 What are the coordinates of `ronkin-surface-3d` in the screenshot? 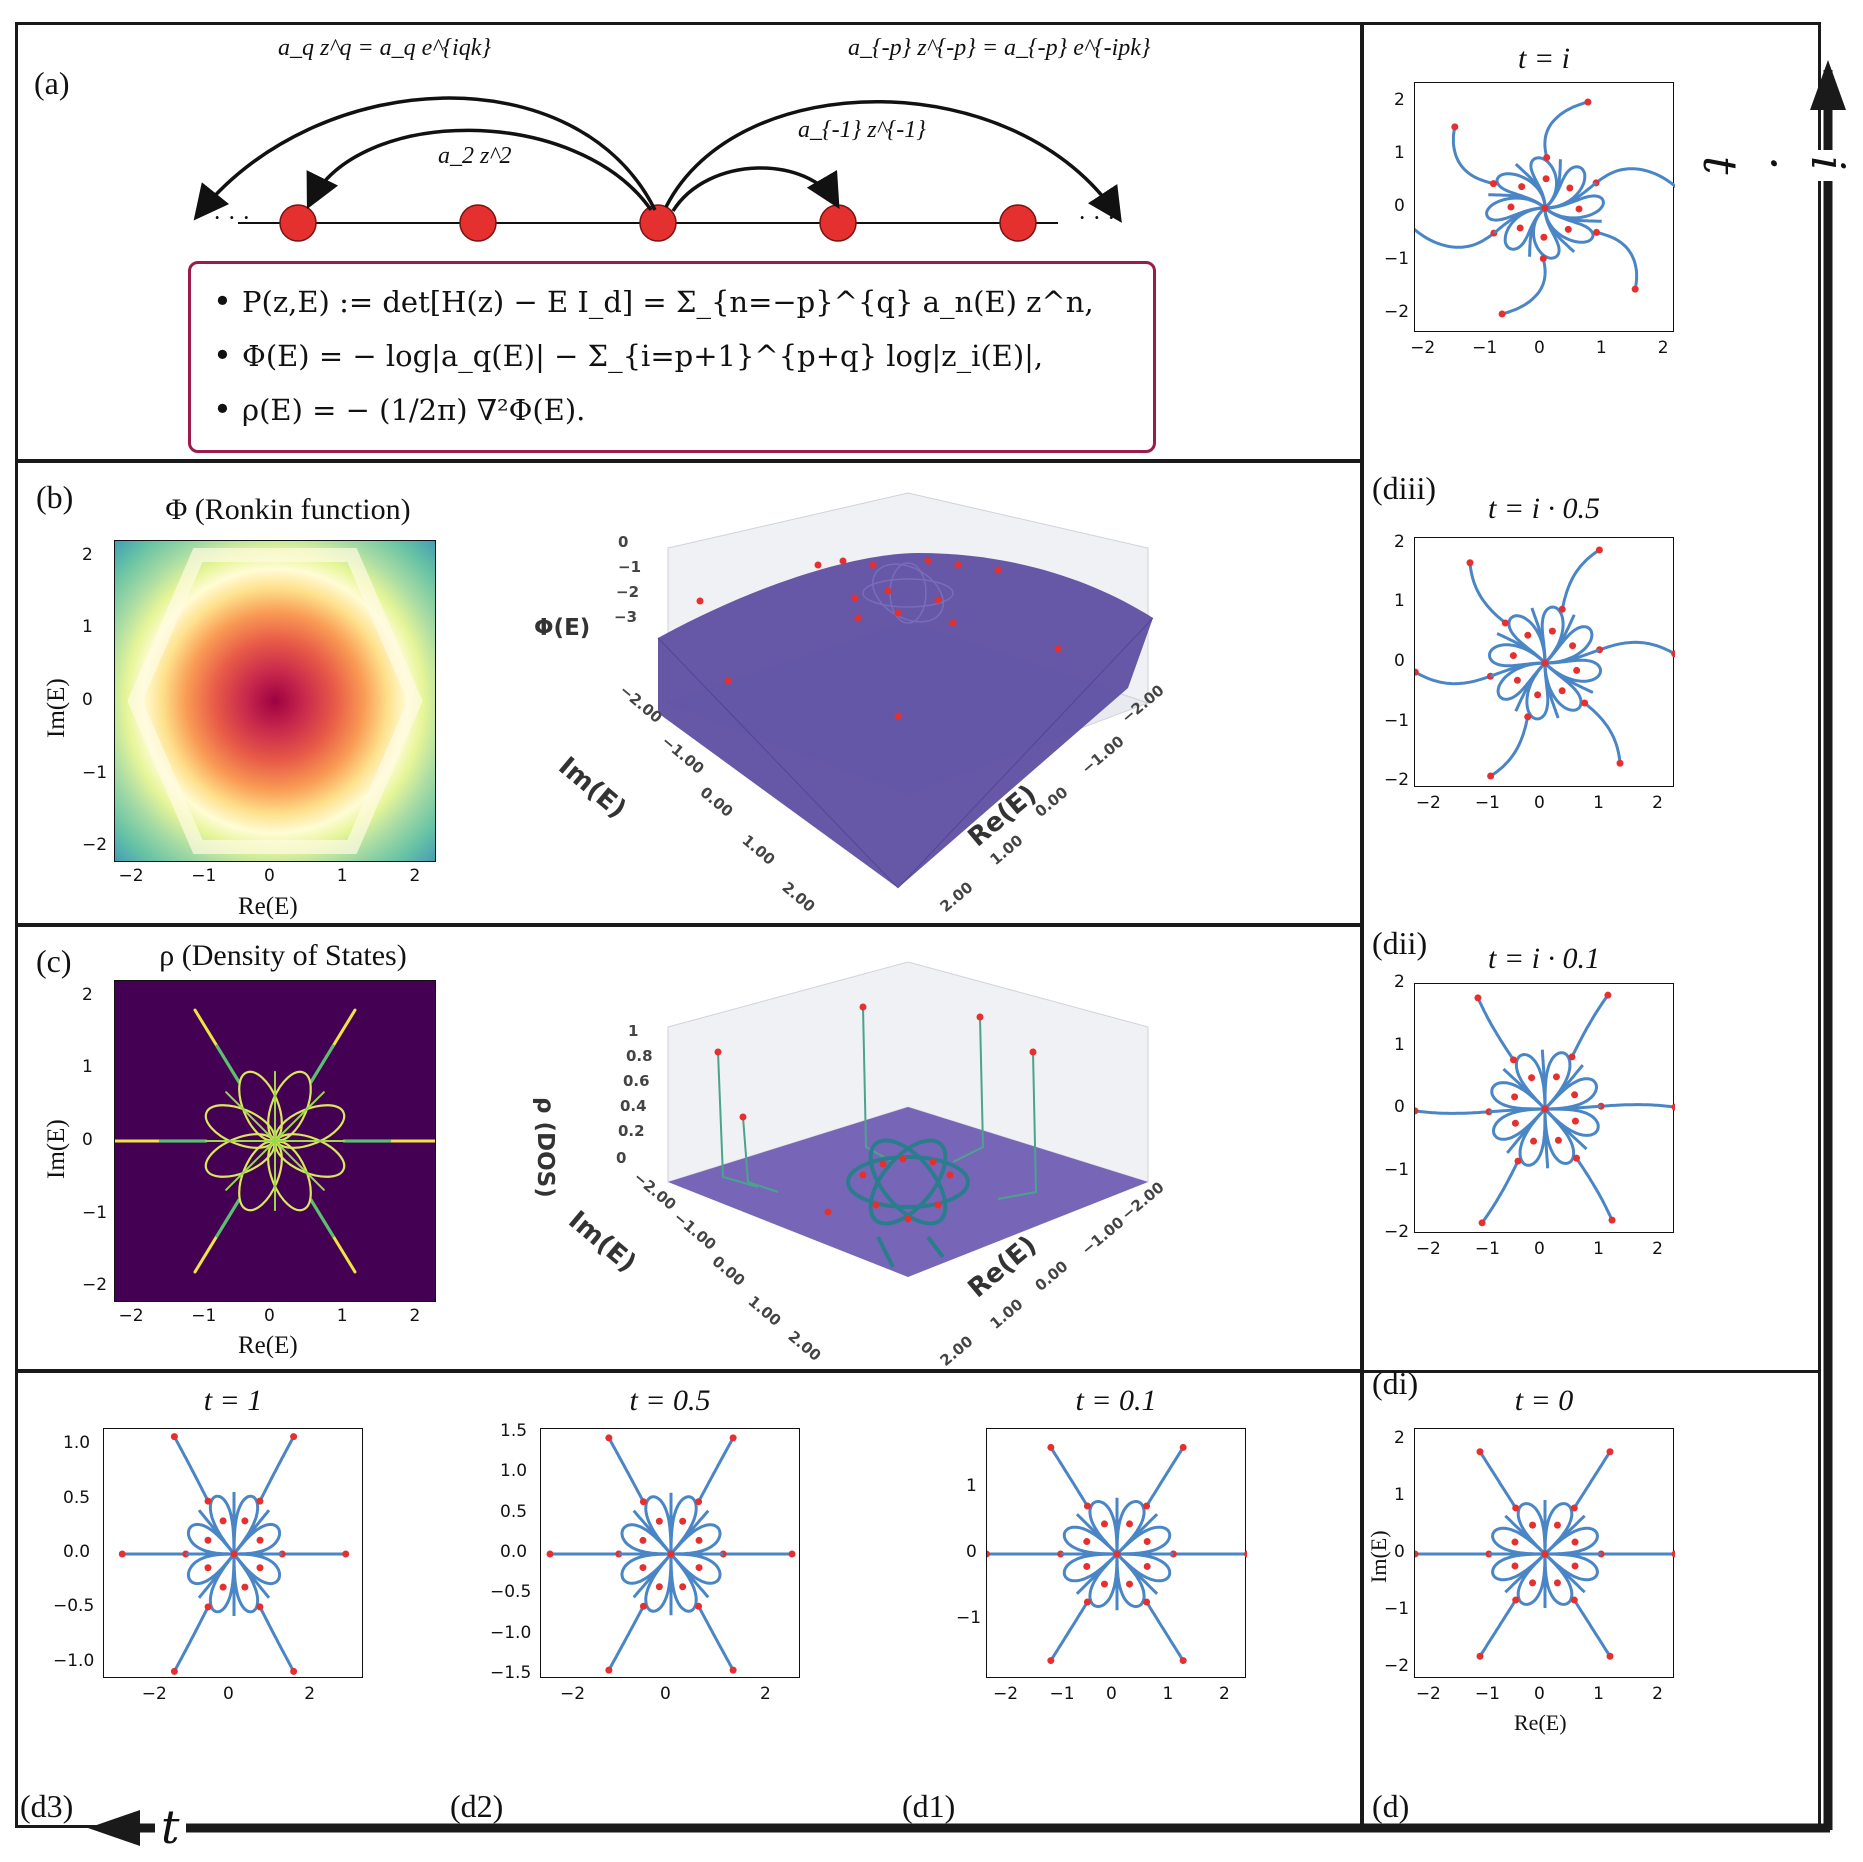 It's located at (905, 690).